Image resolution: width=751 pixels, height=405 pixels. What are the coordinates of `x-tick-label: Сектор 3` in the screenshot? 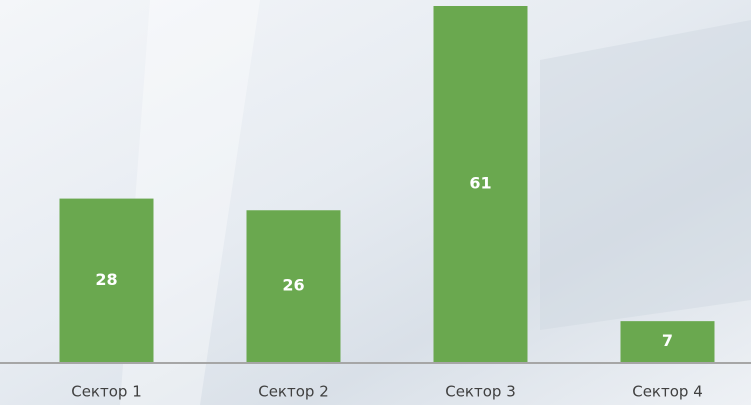 It's located at (480, 392).